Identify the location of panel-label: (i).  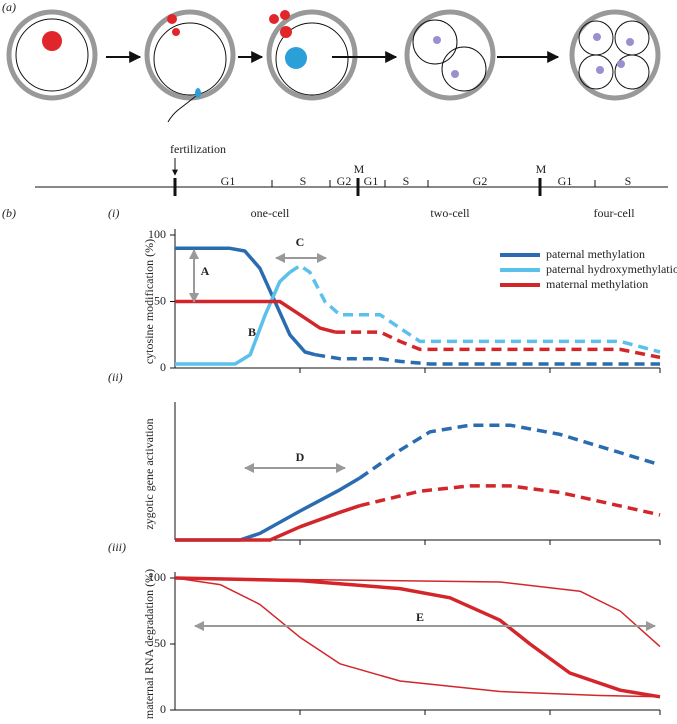
(113, 213).